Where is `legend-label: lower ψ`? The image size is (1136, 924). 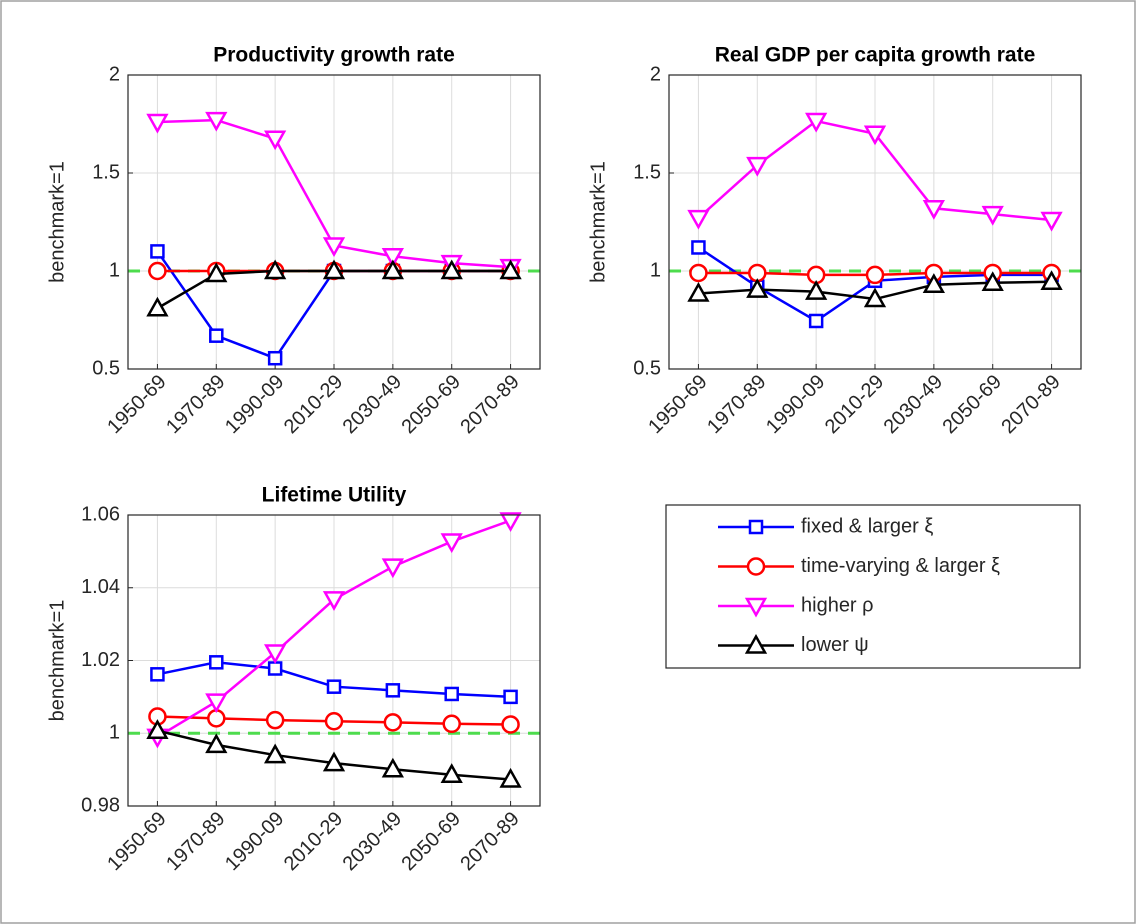 legend-label: lower ψ is located at coordinates (835, 645).